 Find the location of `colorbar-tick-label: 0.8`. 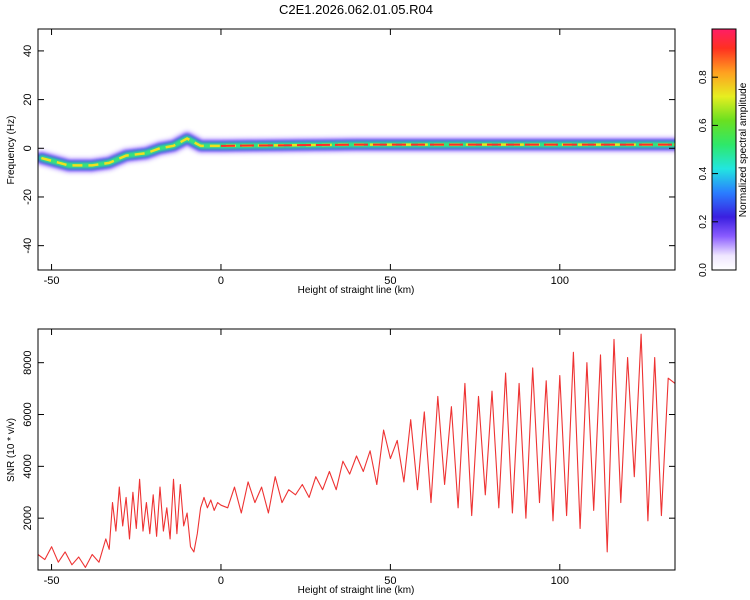

colorbar-tick-label: 0.8 is located at coordinates (703, 77).